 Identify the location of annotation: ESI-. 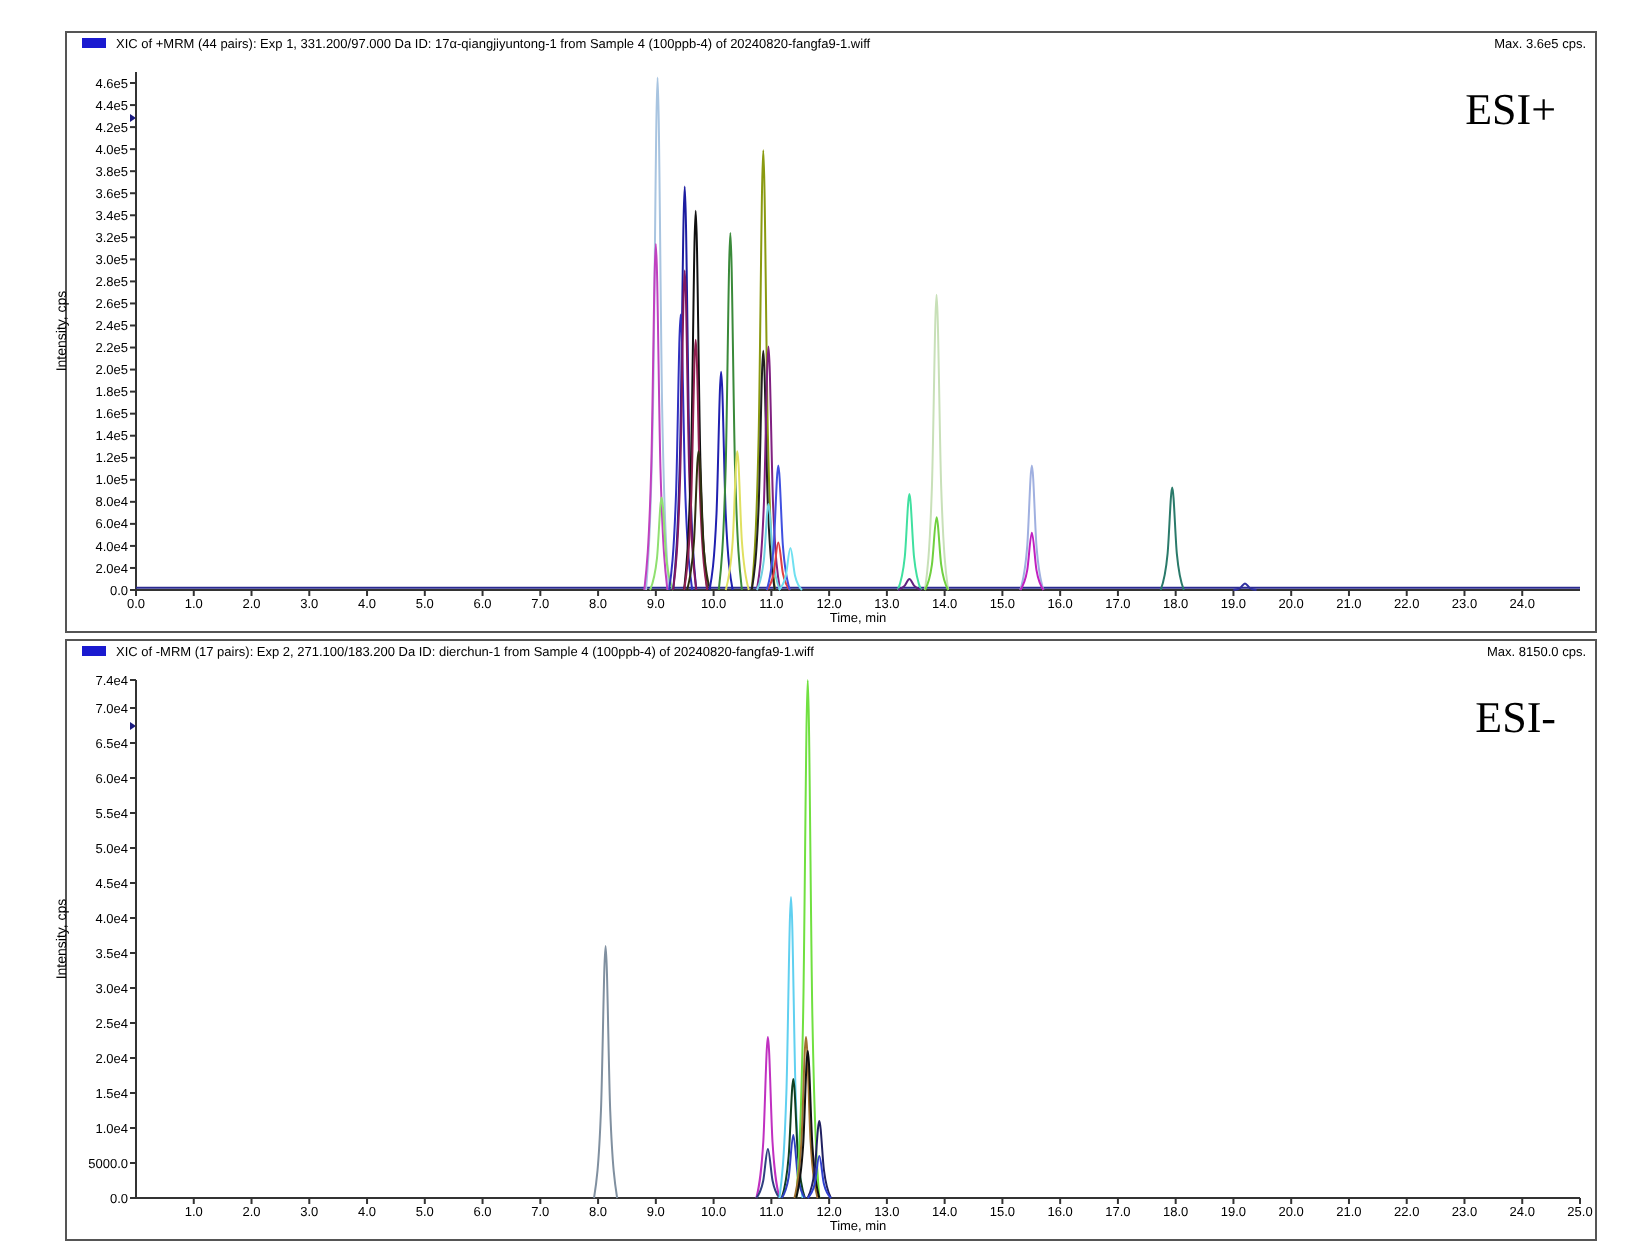
(1515, 717).